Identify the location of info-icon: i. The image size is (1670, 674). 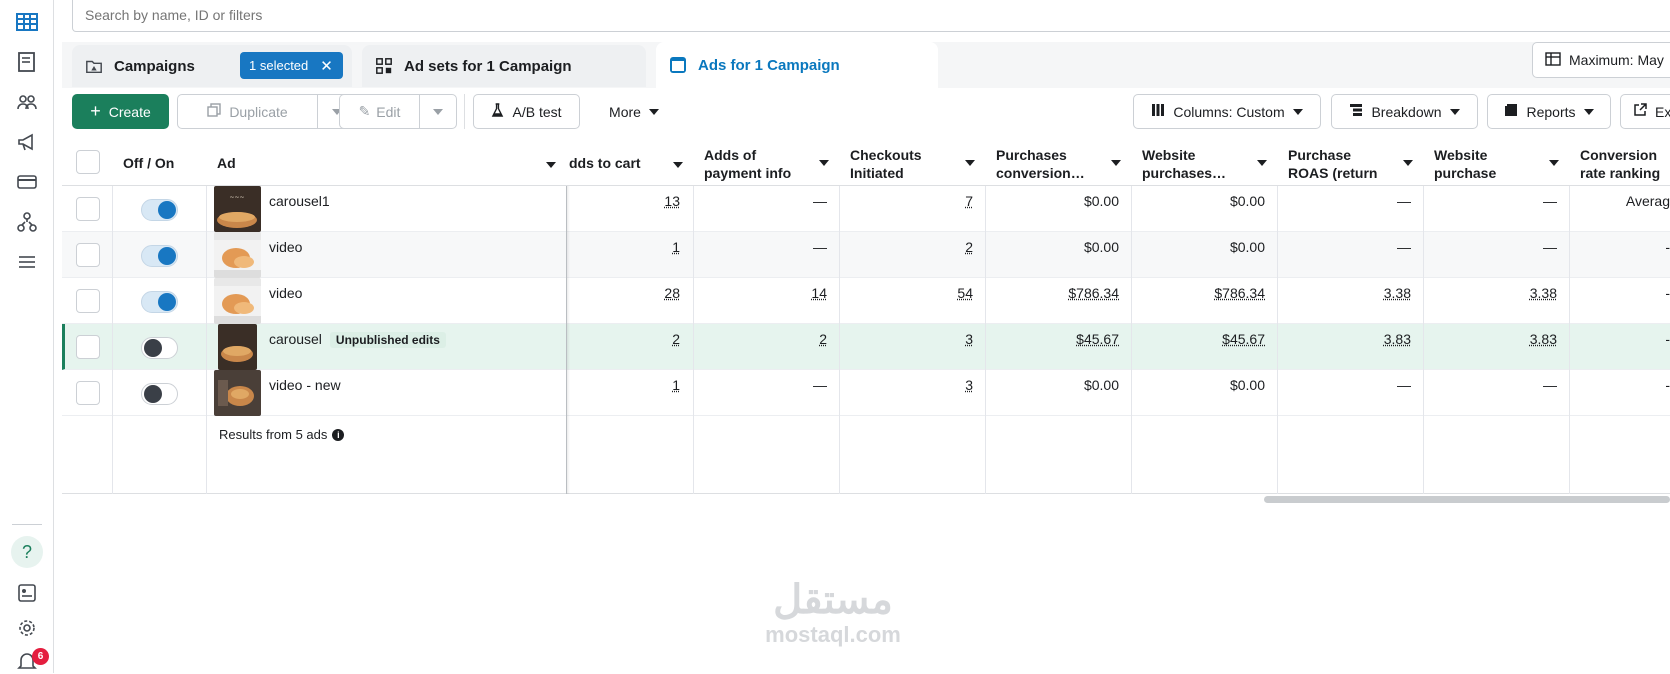
(338, 435).